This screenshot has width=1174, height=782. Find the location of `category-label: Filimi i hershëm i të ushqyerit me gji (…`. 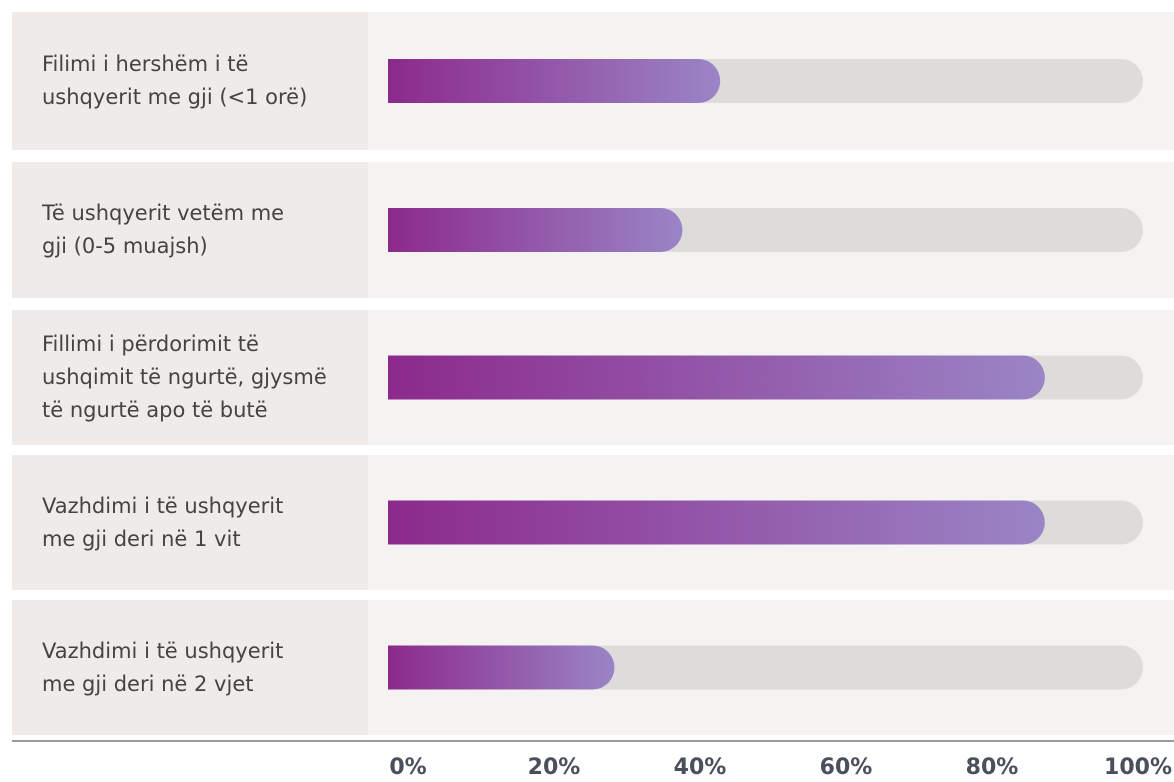

category-label: Filimi i hershëm i të ushqyerit me gji (… is located at coordinates (175, 80).